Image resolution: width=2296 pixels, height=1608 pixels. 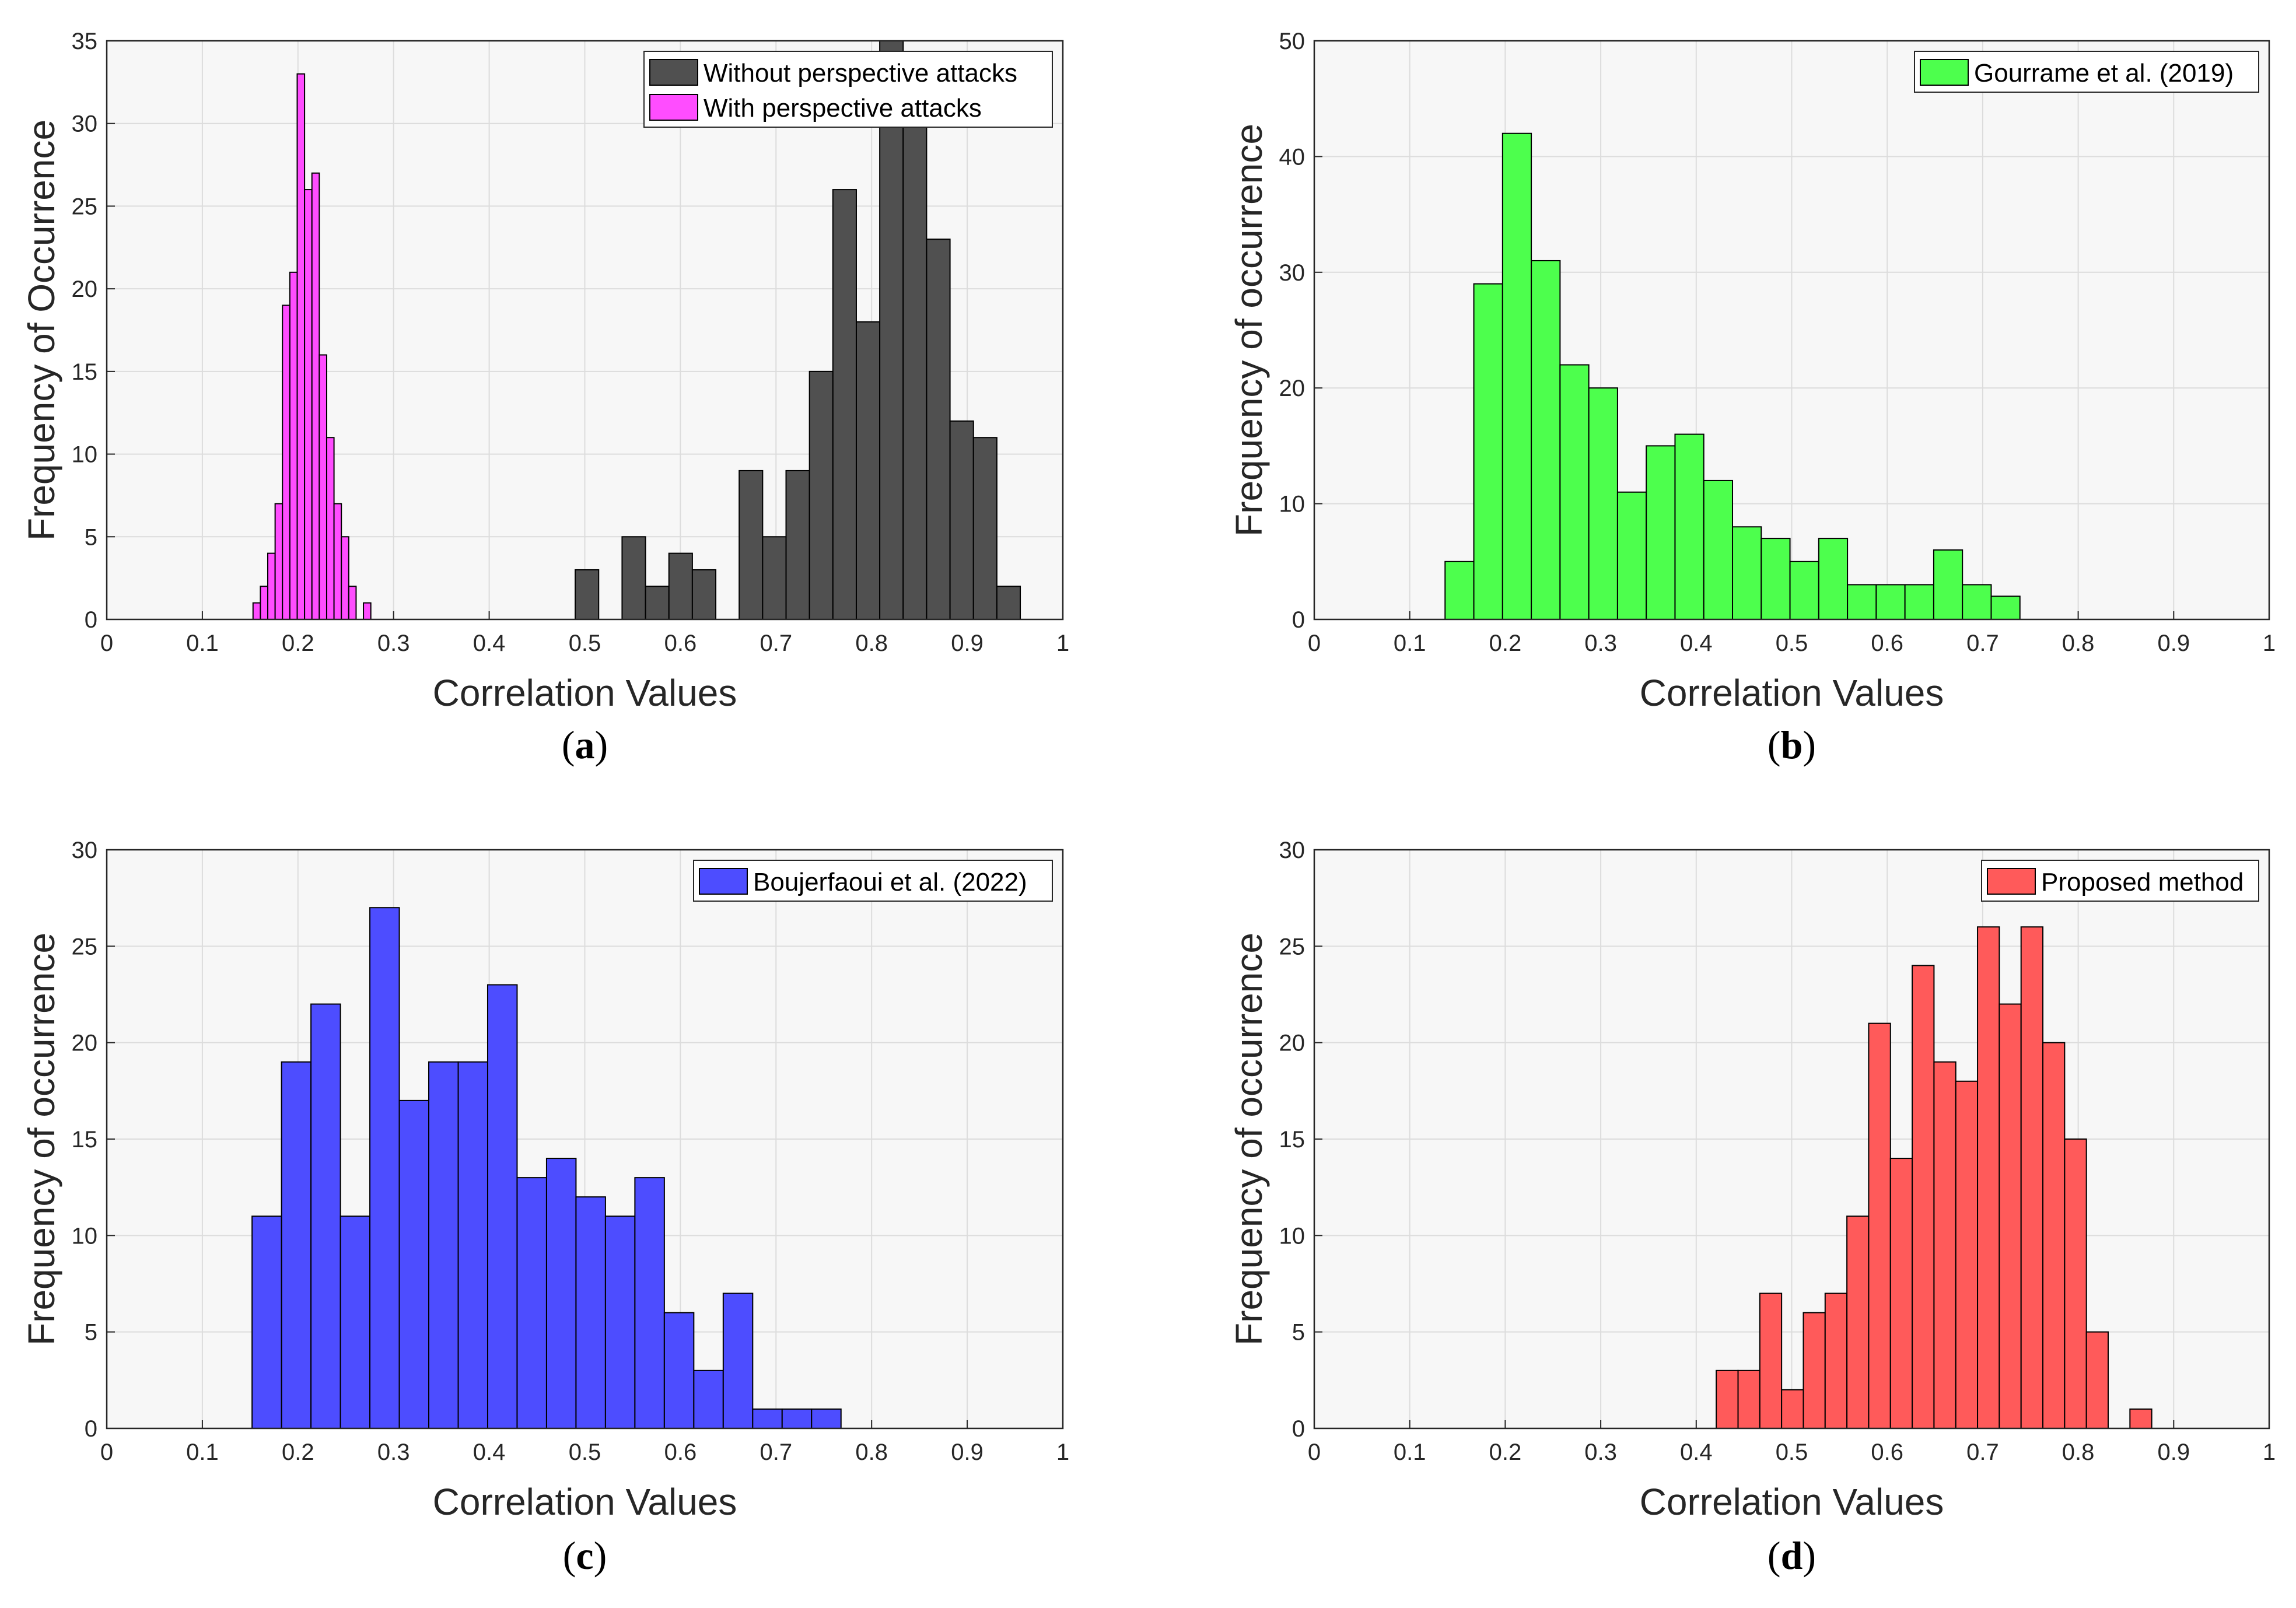 I want to click on caption-letter: a, so click(x=585, y=745).